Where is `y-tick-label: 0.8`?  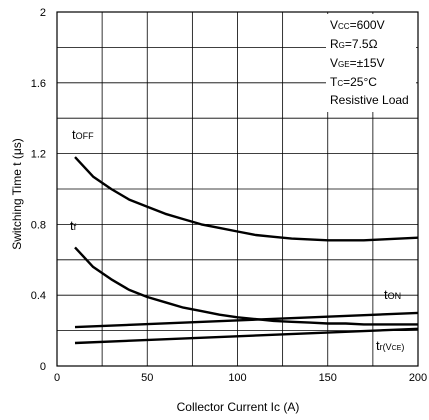
y-tick-label: 0.8 is located at coordinates (38, 225).